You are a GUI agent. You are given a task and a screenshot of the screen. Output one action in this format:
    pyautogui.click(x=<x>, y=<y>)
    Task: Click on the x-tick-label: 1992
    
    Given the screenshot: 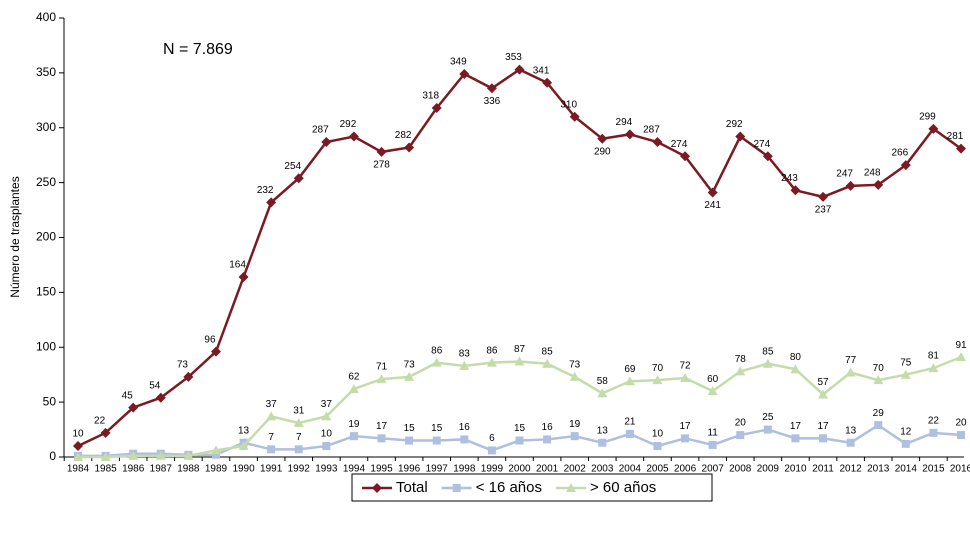 What is the action you would take?
    pyautogui.click(x=299, y=469)
    